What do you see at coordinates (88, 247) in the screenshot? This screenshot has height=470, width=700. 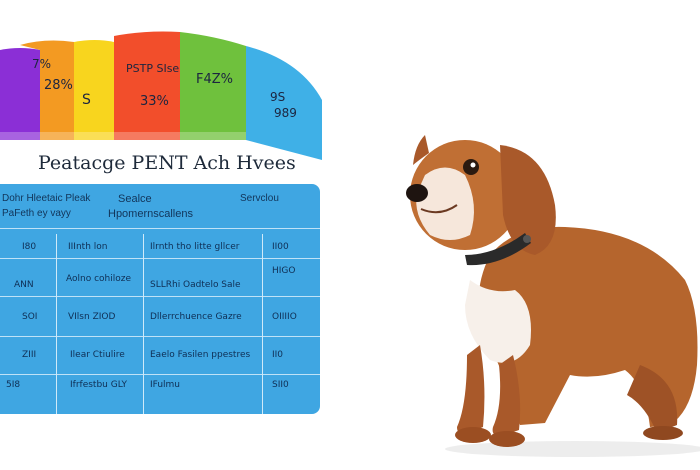 I see `table-cell: IIInth lon` at bounding box center [88, 247].